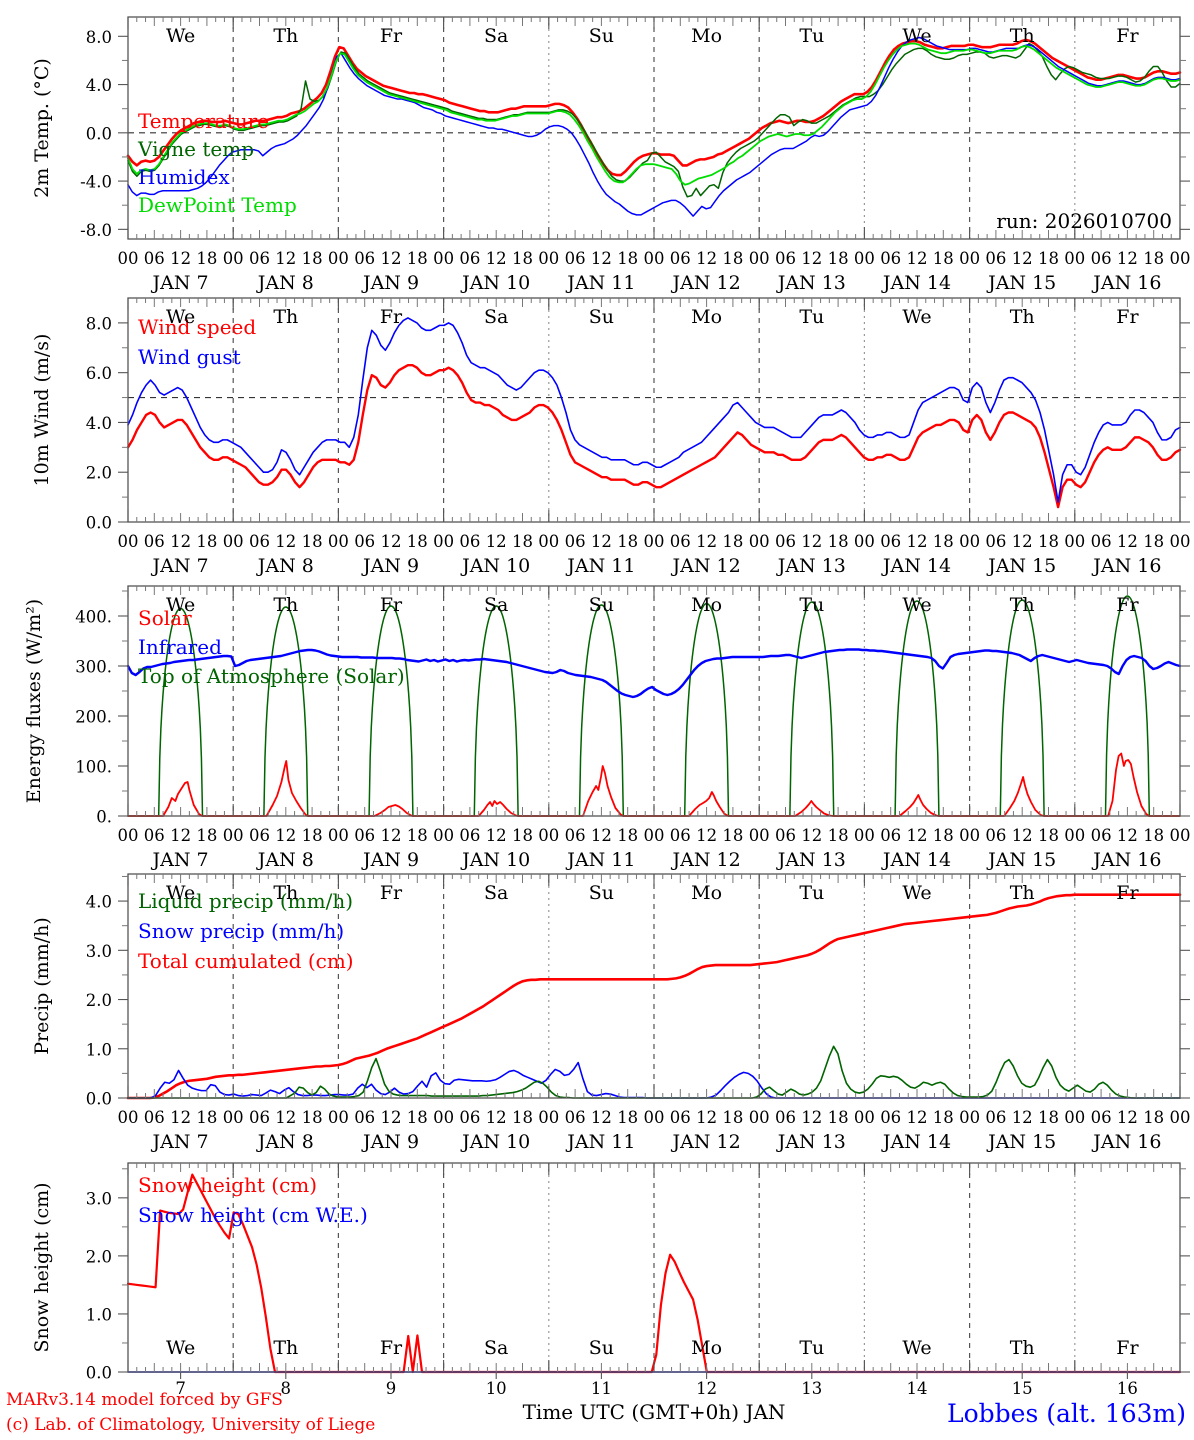 Image resolution: width=1194 pixels, height=1440 pixels. Describe the element at coordinates (42, 1267) in the screenshot. I see `y-axis-title: Snow height (cm)` at that location.